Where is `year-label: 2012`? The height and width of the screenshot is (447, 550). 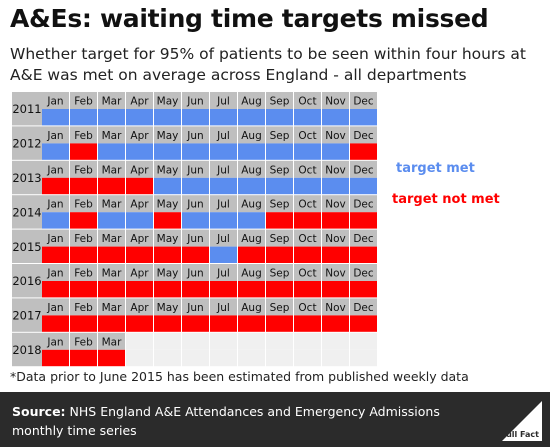 year-label: 2012 is located at coordinates (26, 144).